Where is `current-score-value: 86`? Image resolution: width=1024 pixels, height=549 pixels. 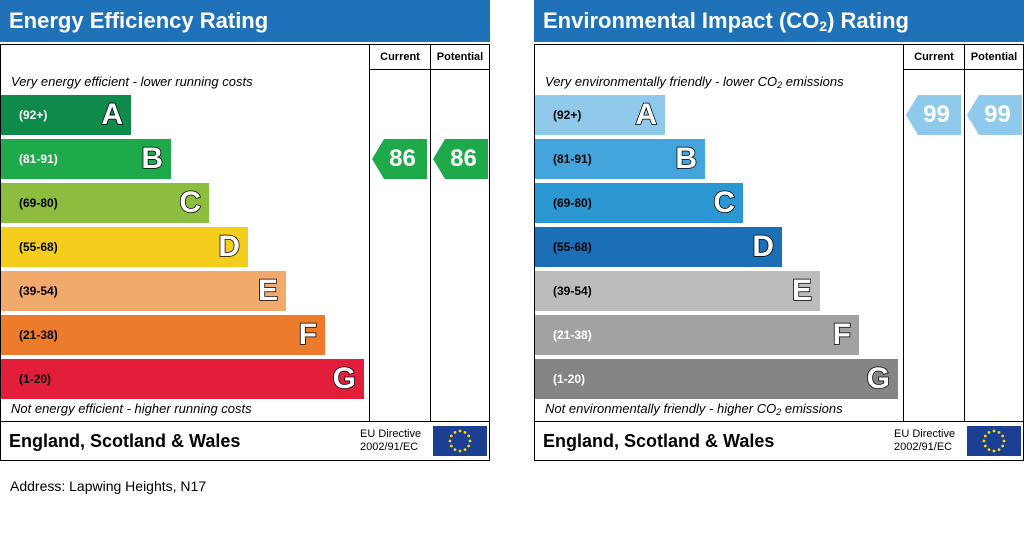 current-score-value: 86 is located at coordinates (402, 158).